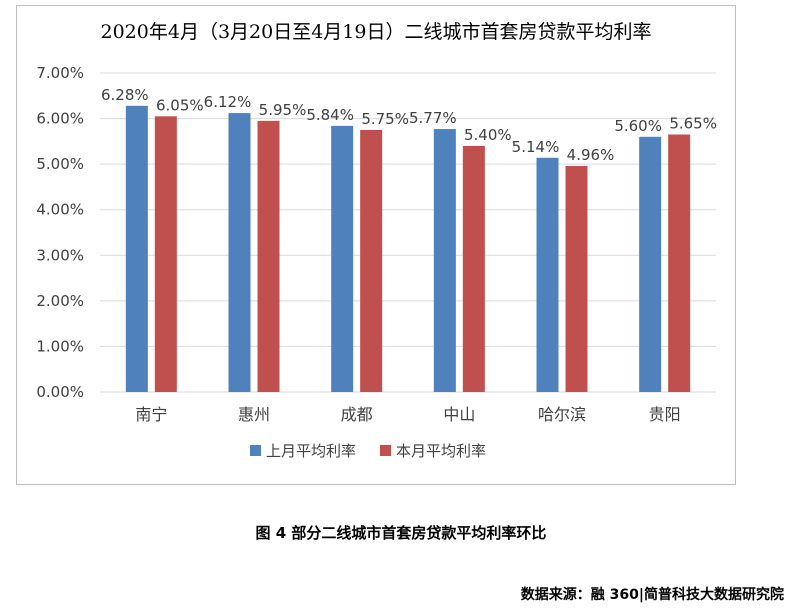  I want to click on data-label: 5.14%, so click(536, 147).